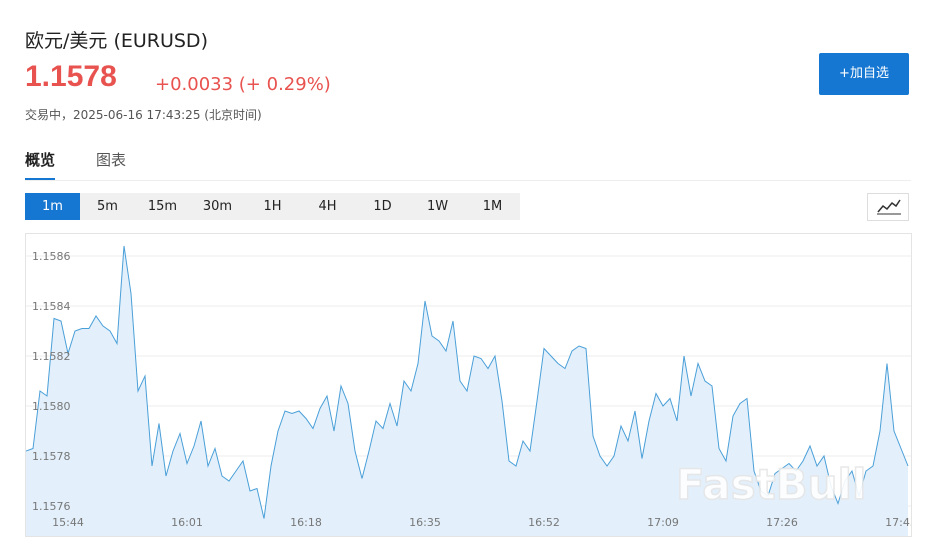 Image resolution: width=933 pixels, height=546 pixels. What do you see at coordinates (663, 522) in the screenshot?
I see `x-tick-label: 17:09` at bounding box center [663, 522].